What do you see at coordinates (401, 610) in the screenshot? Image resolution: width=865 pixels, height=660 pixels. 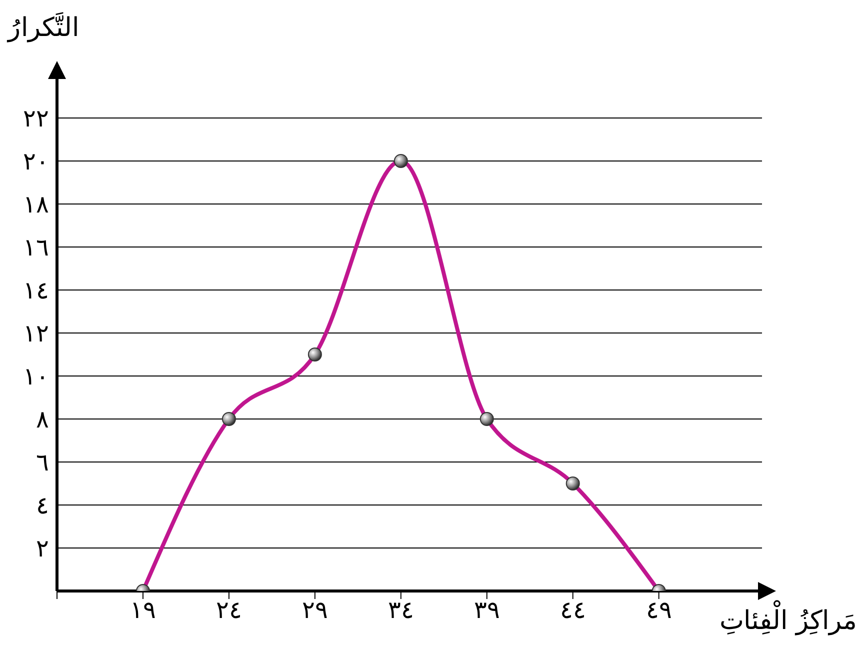 I see `x-tick-label: ٣٤` at bounding box center [401, 610].